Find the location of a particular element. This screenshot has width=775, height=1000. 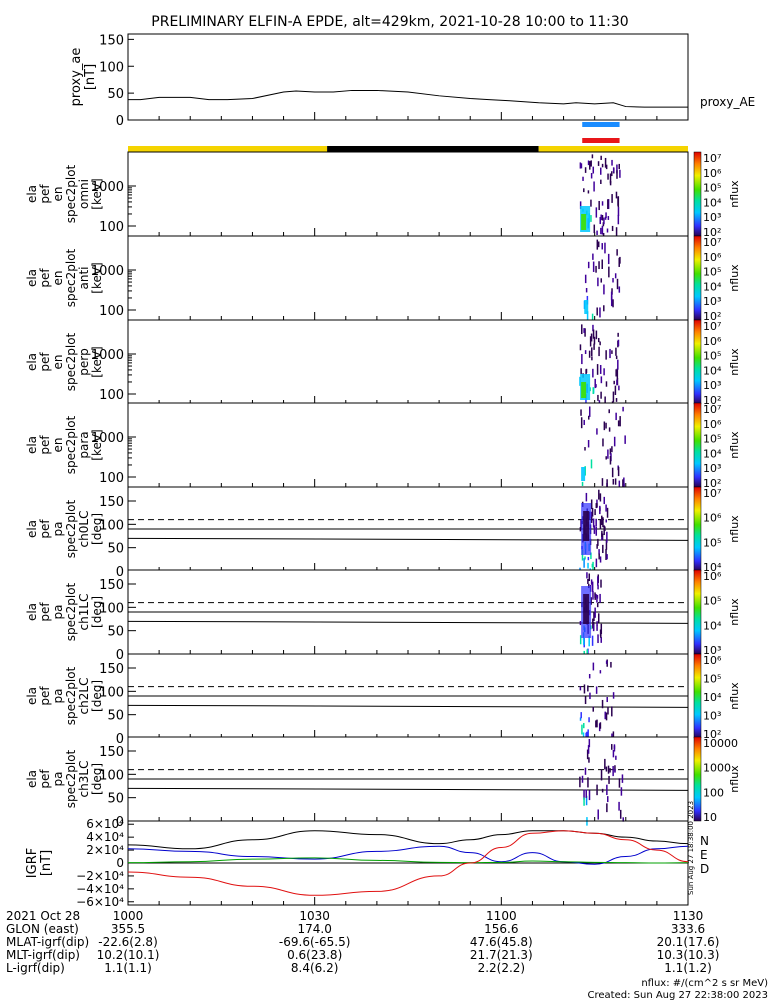

y-tick-label: 150 is located at coordinates (111, 752).